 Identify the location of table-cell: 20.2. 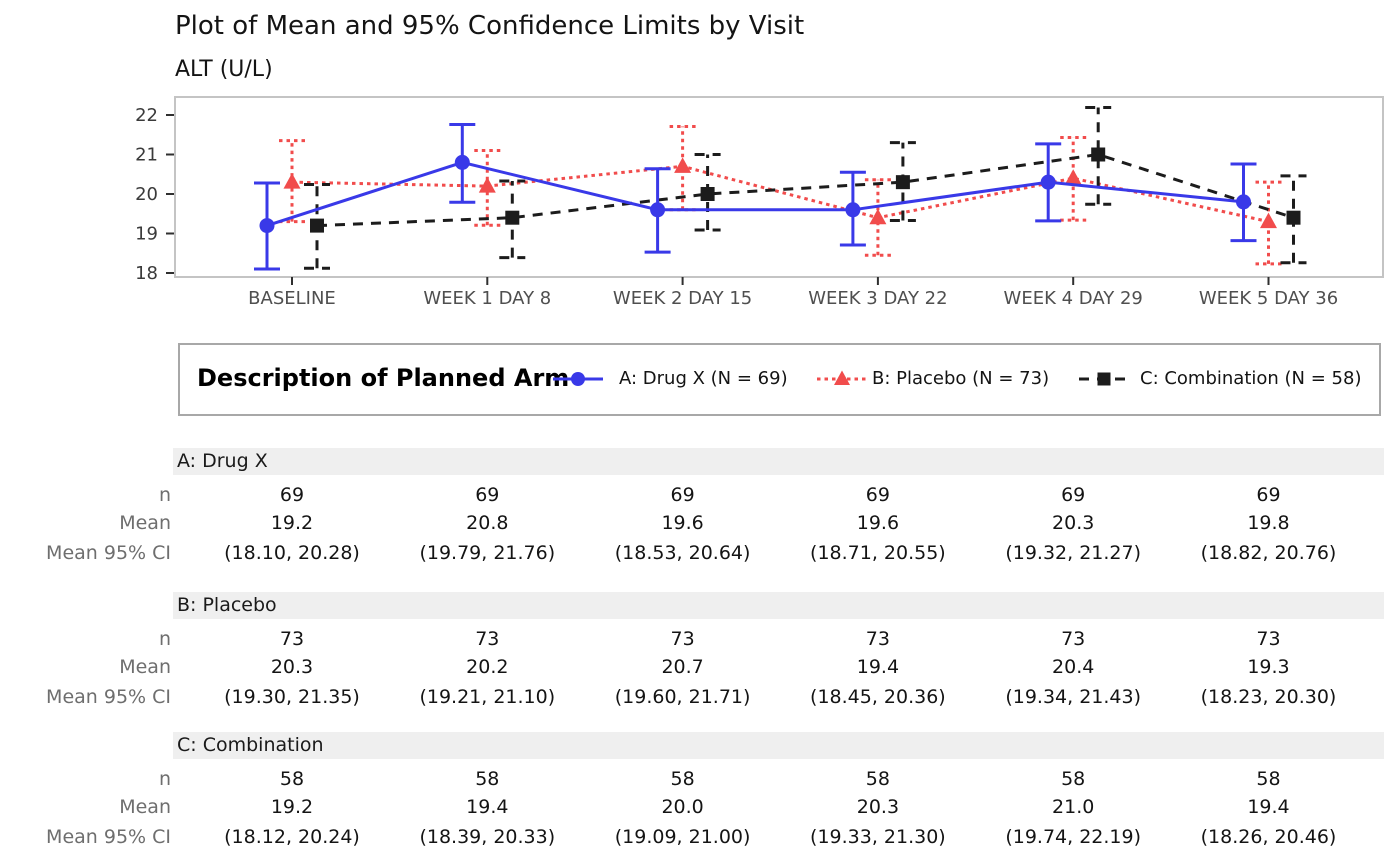
(487, 667).